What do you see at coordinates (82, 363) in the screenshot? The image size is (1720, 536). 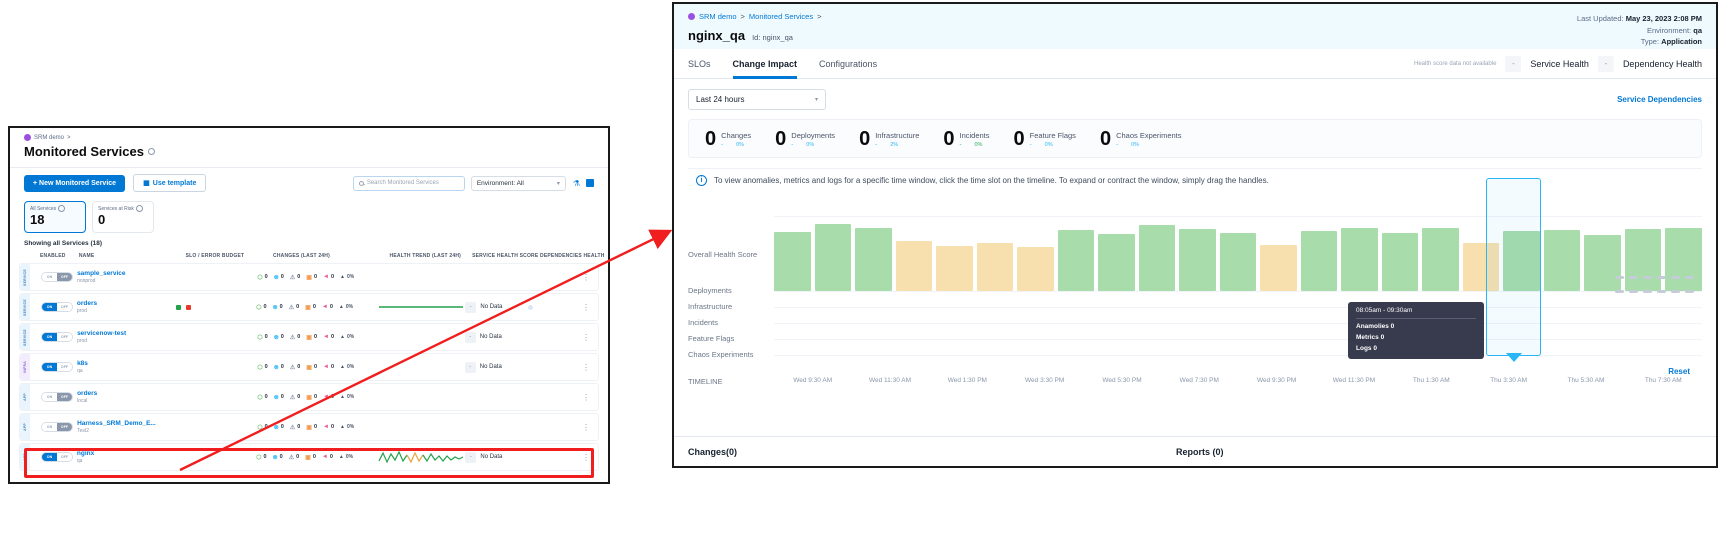 I see `service-name-link: k8s` at bounding box center [82, 363].